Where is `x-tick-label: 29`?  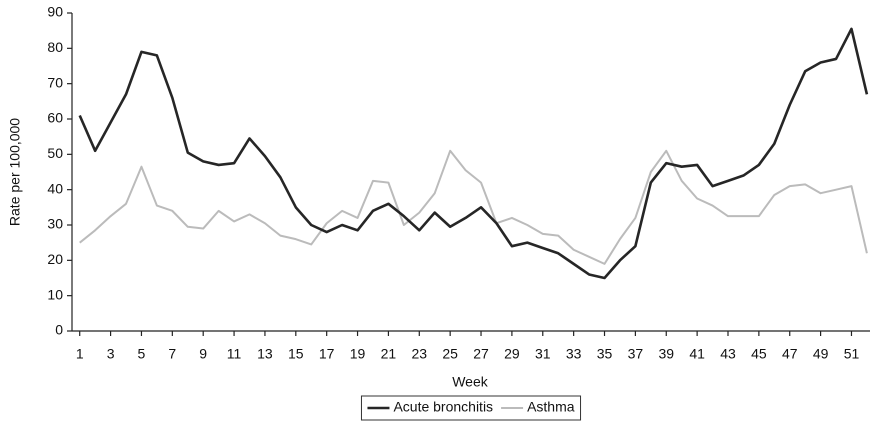 x-tick-label: 29 is located at coordinates (512, 354).